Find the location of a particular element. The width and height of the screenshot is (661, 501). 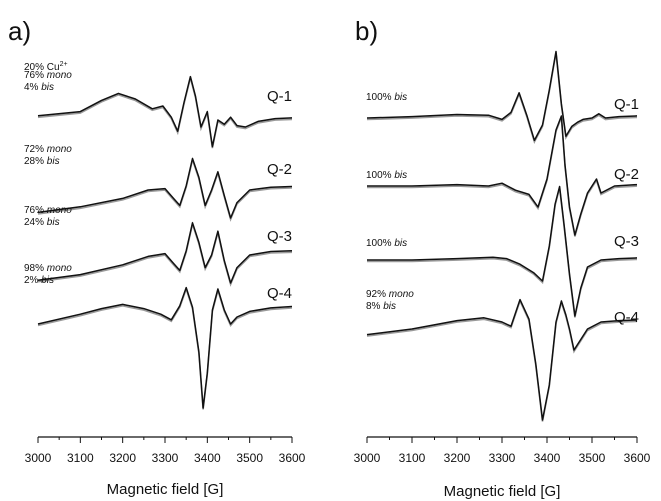

composition-annotation: 72% mono 28% bis is located at coordinates (48, 155).